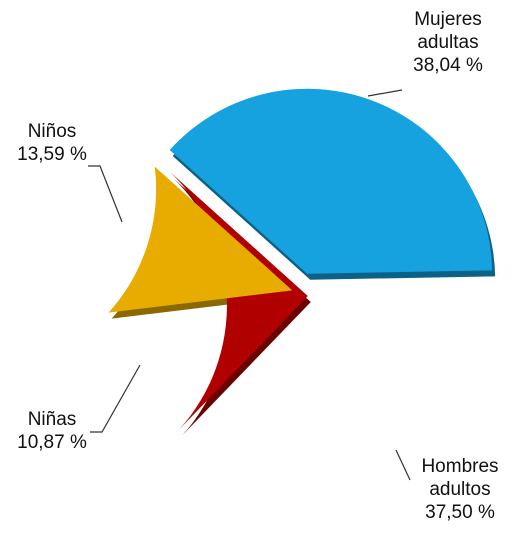 The width and height of the screenshot is (512, 540). I want to click on slice-label-value: 37,50 %, so click(460, 512).